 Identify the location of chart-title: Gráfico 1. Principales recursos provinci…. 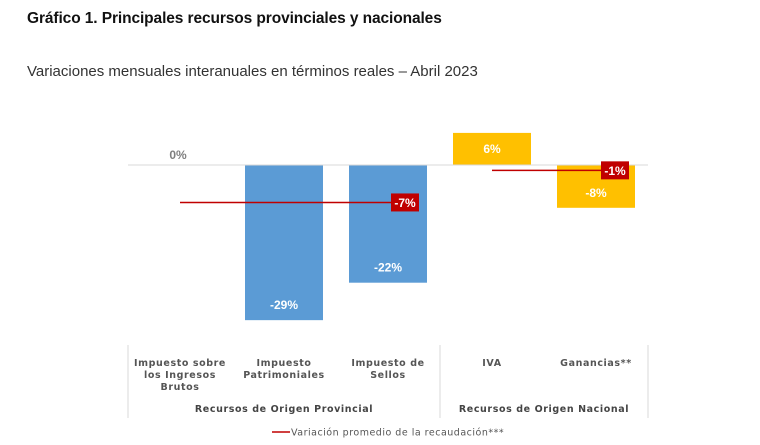
(234, 18).